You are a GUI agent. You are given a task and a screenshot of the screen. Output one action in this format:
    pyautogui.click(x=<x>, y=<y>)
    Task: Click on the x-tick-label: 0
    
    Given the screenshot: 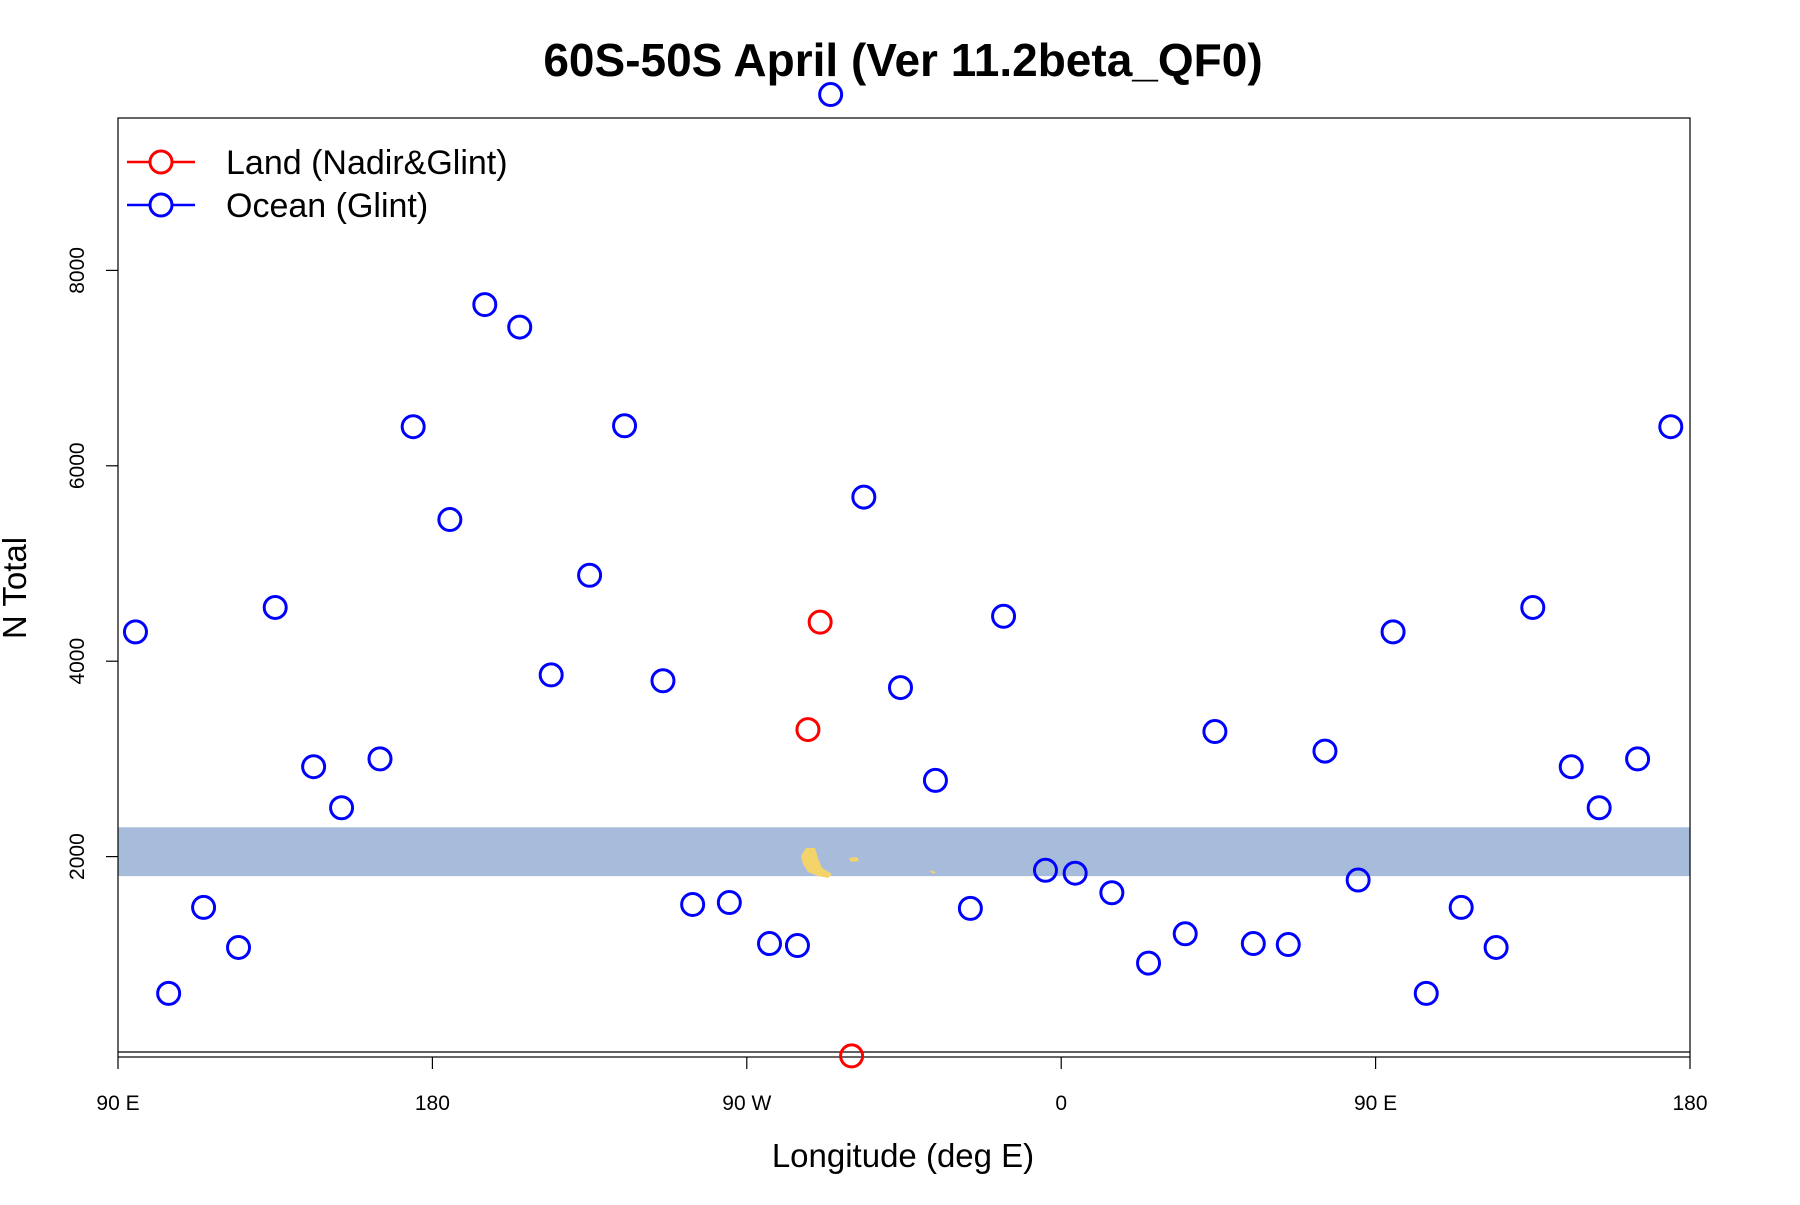 What is the action you would take?
    pyautogui.click(x=1061, y=1103)
    